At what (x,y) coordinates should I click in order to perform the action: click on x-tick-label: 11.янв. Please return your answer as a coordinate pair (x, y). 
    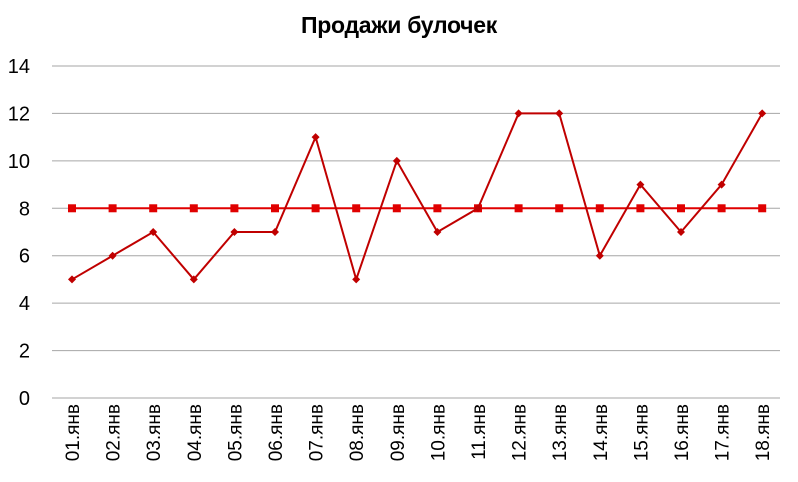
    Looking at the image, I should click on (479, 432).